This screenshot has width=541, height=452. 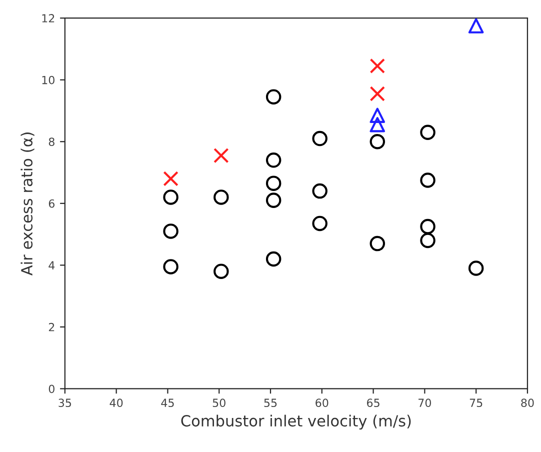 What do you see at coordinates (167, 403) in the screenshot?
I see `x-tick-label: 45` at bounding box center [167, 403].